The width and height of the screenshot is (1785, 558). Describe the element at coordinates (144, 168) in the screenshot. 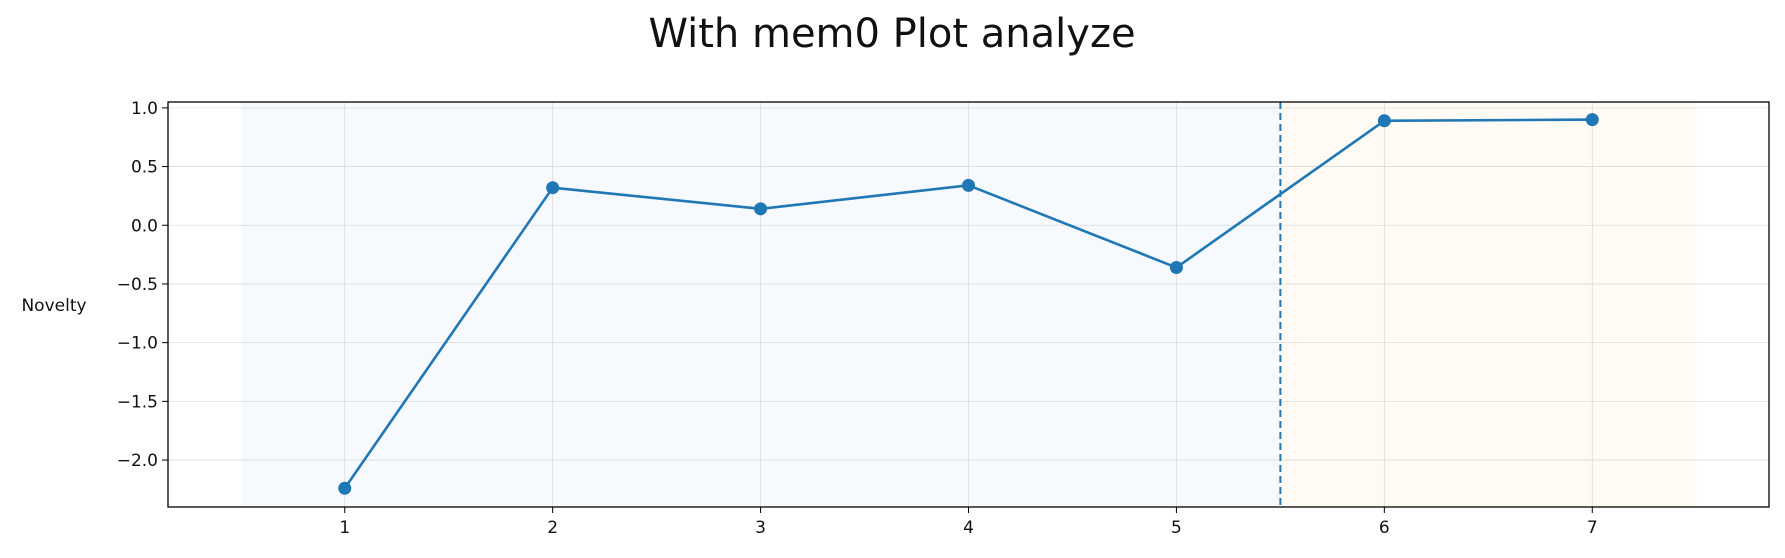

I see `y-tick-label: 0.5` at that location.